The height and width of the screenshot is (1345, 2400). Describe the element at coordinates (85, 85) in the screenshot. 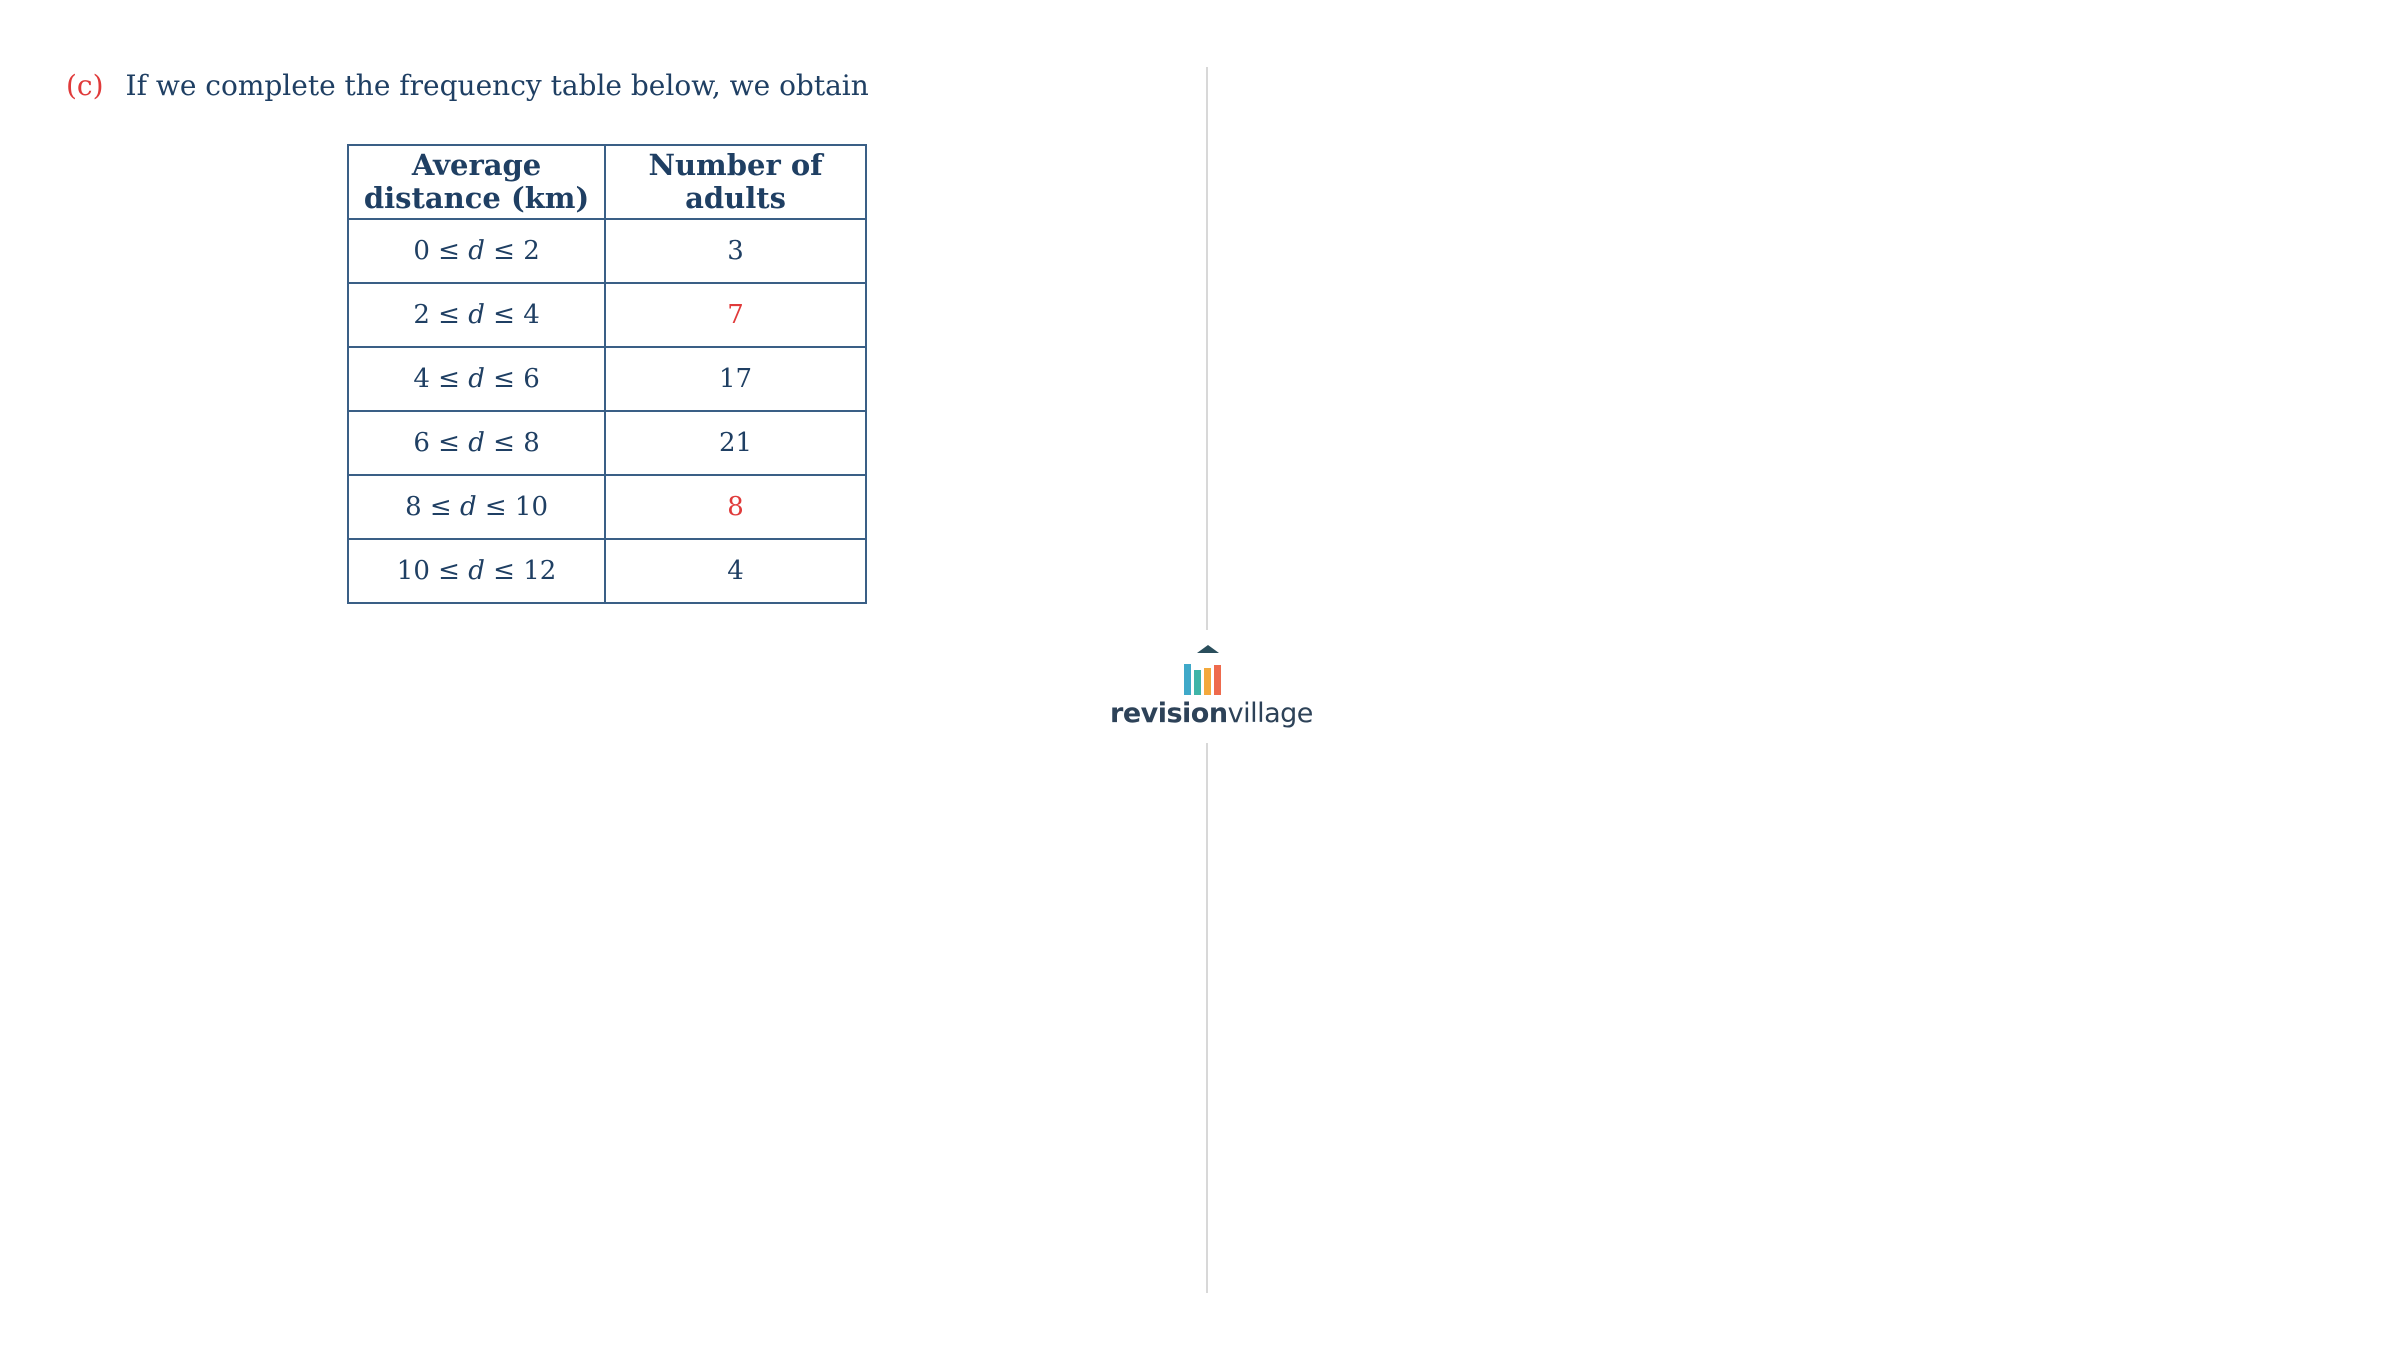

I see `part-label: (c)` at that location.